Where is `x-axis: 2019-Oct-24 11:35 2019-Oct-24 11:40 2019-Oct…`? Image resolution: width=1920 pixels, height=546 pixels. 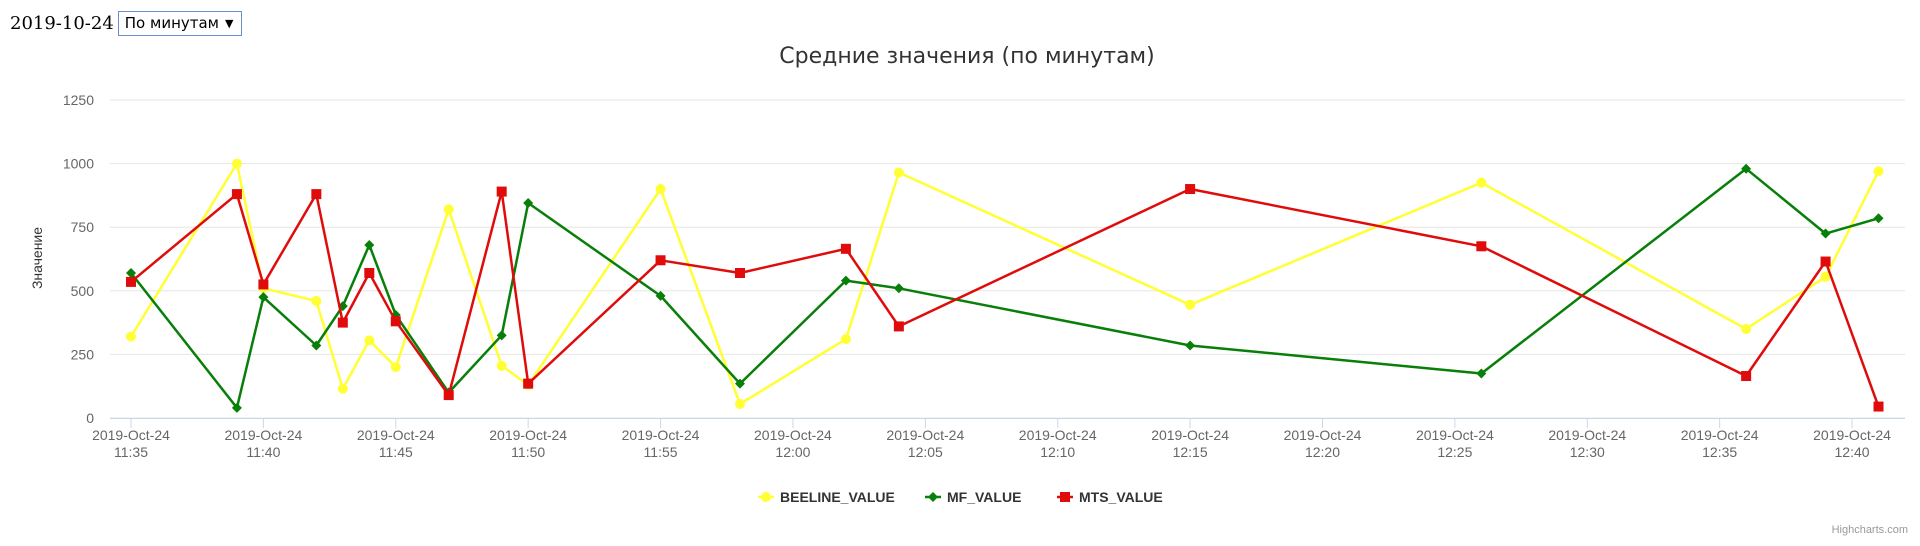
x-axis: 2019-Oct-24 11:35 2019-Oct-24 11:40 2019-Oct… is located at coordinates (998, 439).